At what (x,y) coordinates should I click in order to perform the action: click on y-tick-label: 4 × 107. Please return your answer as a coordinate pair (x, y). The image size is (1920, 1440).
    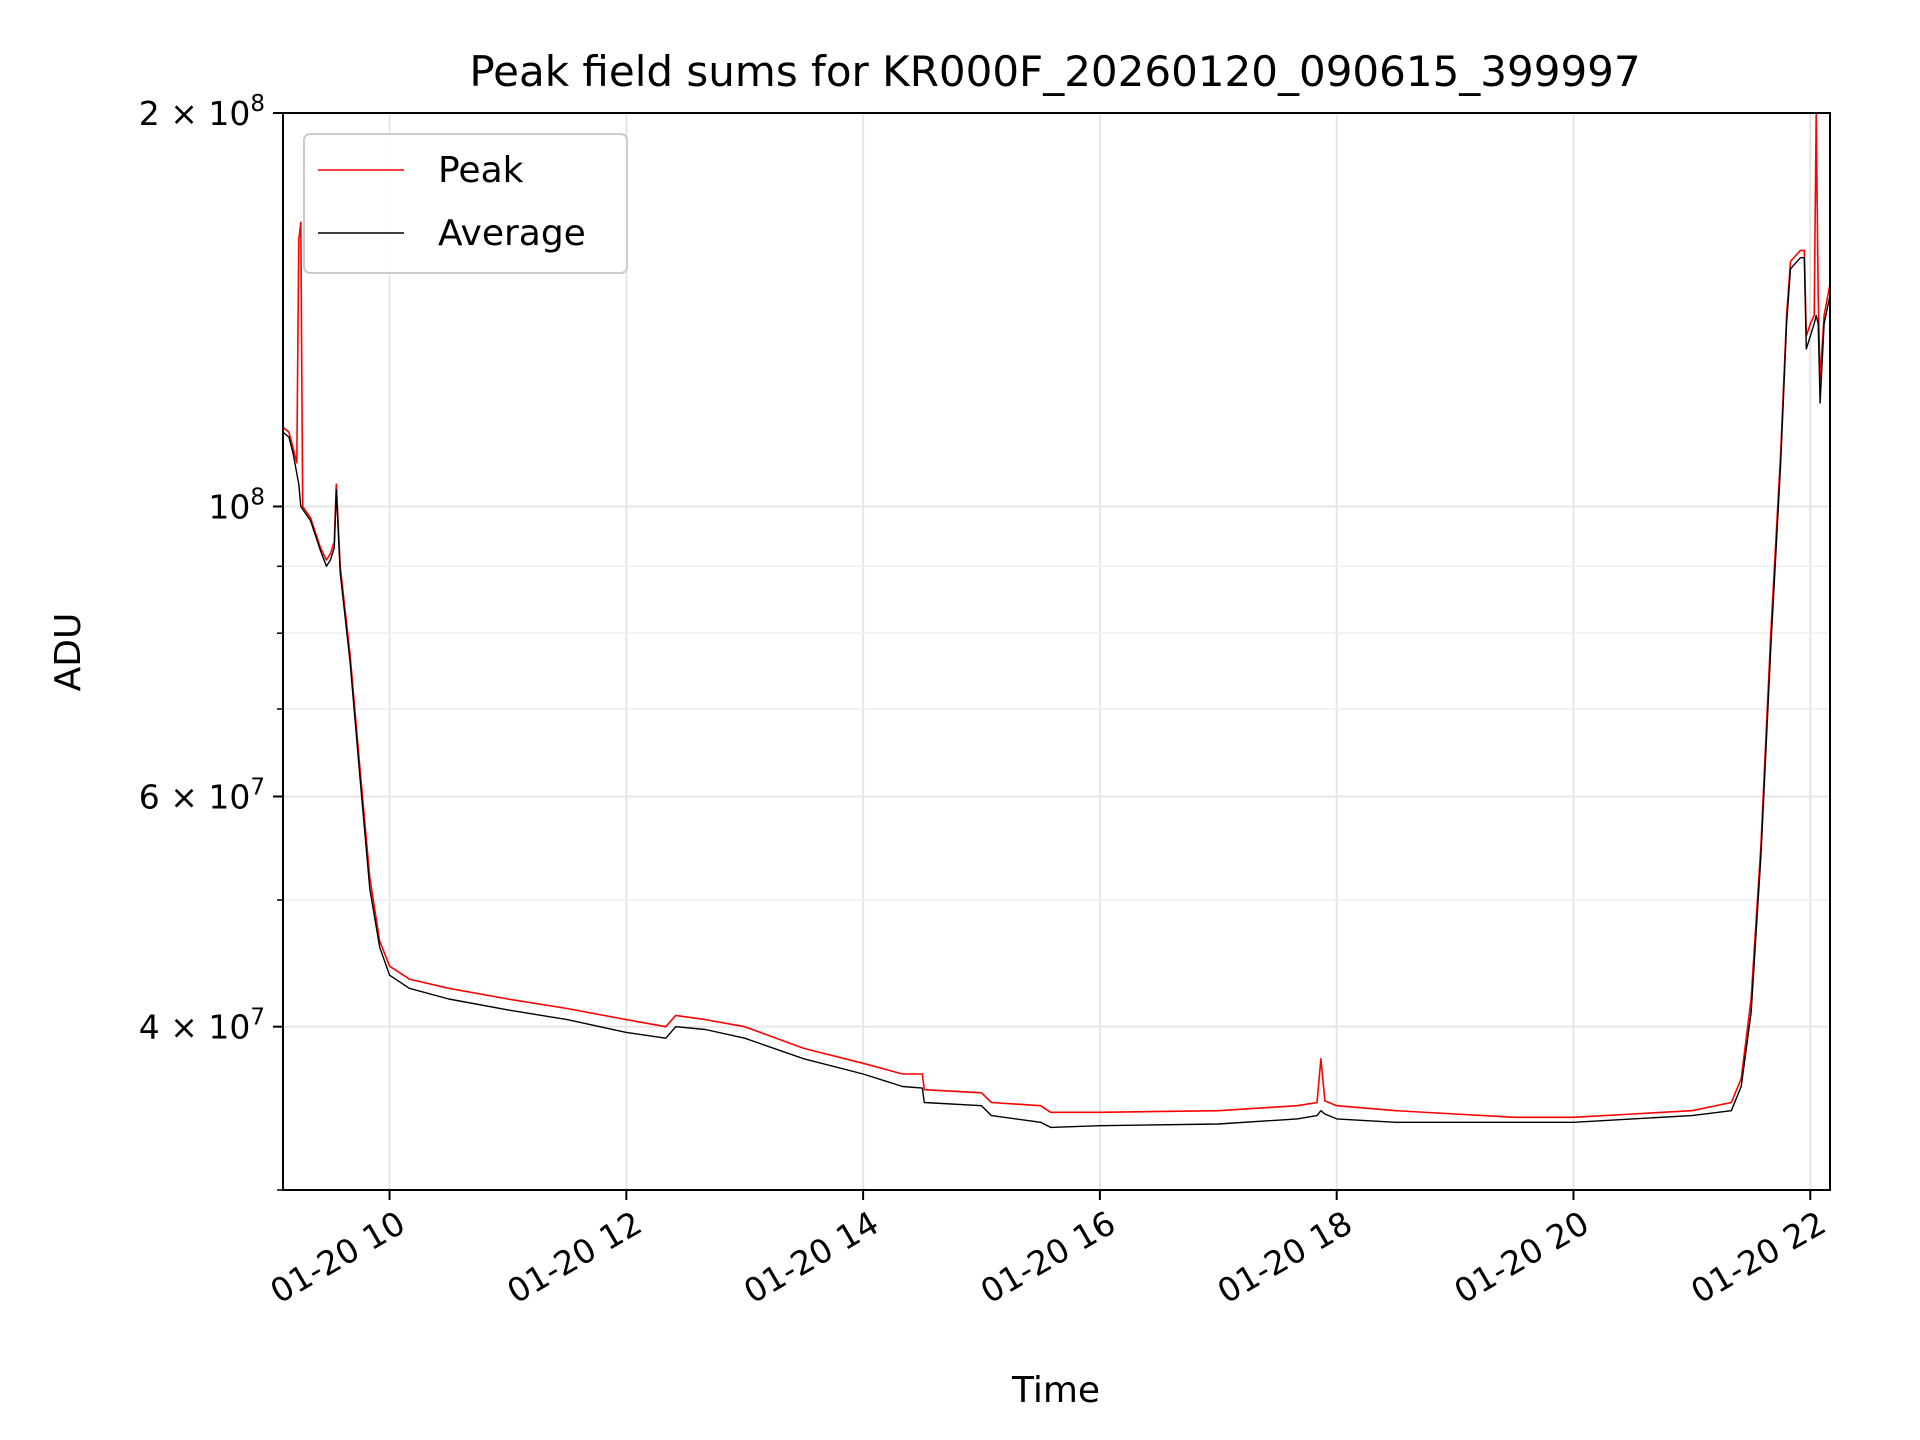
    Looking at the image, I should click on (202, 1026).